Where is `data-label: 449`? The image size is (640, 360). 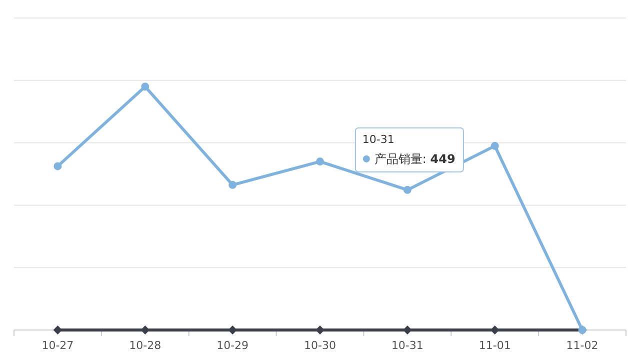
data-label: 449 is located at coordinates (443, 159).